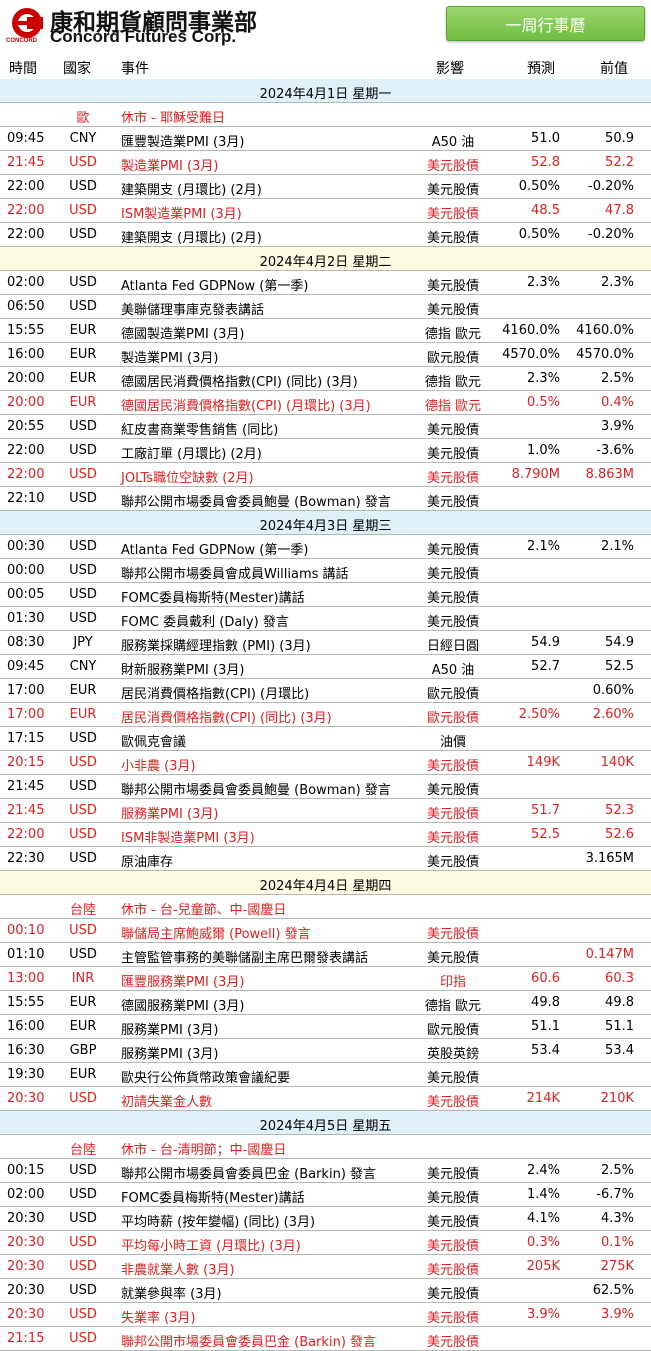 This screenshot has height=1351, width=651. I want to click on event-name: 服務業PMI (3月), so click(170, 1030).